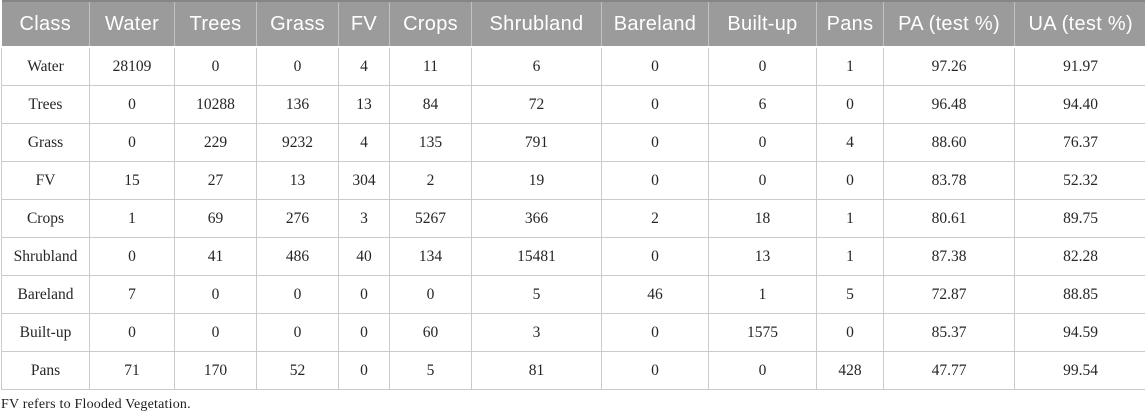  What do you see at coordinates (949, 24) in the screenshot?
I see `column-header: PA (test %)` at bounding box center [949, 24].